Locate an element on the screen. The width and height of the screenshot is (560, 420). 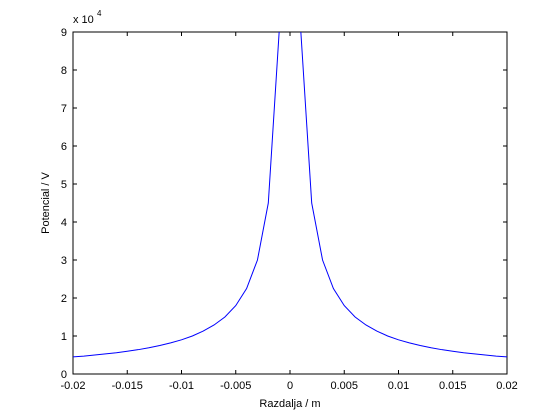
x-tick-label: -0.015 is located at coordinates (127, 386).